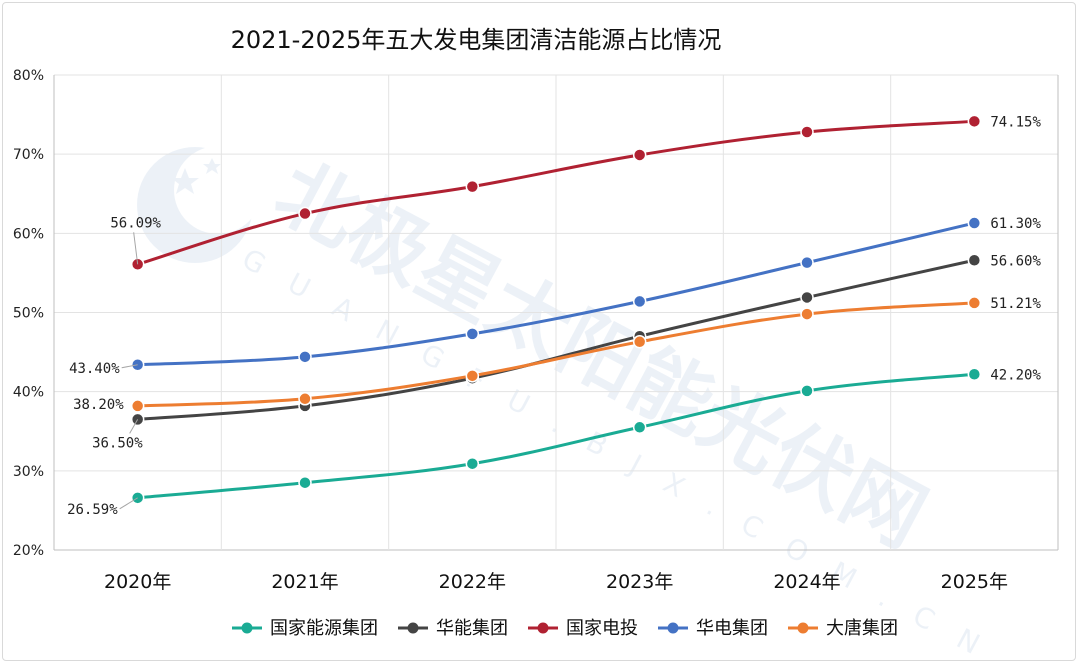 The width and height of the screenshot is (1080, 665). I want to click on y-tick-label: 70%, so click(28, 155).